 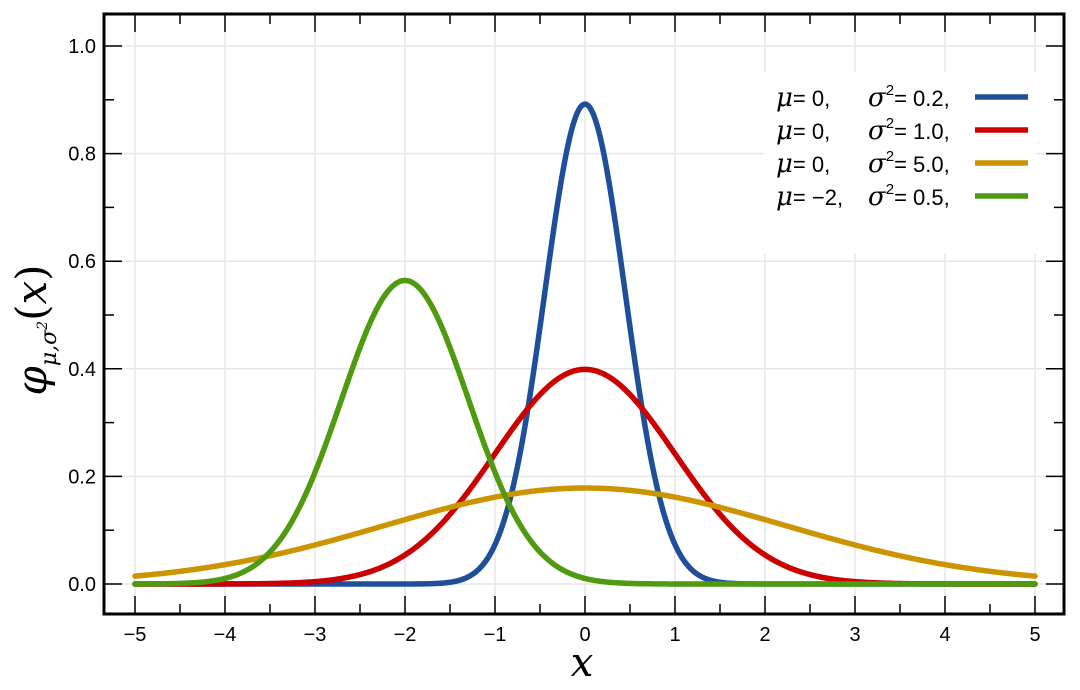 What do you see at coordinates (405, 635) in the screenshot?
I see `x-tick-label: −2` at bounding box center [405, 635].